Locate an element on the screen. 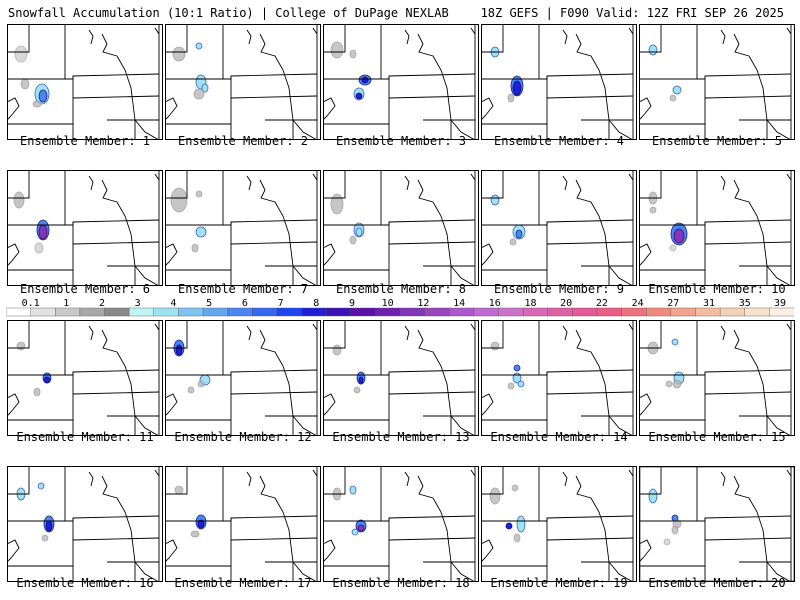 The width and height of the screenshot is (800, 600). colorbar-tick-label: 14 is located at coordinates (459, 303).